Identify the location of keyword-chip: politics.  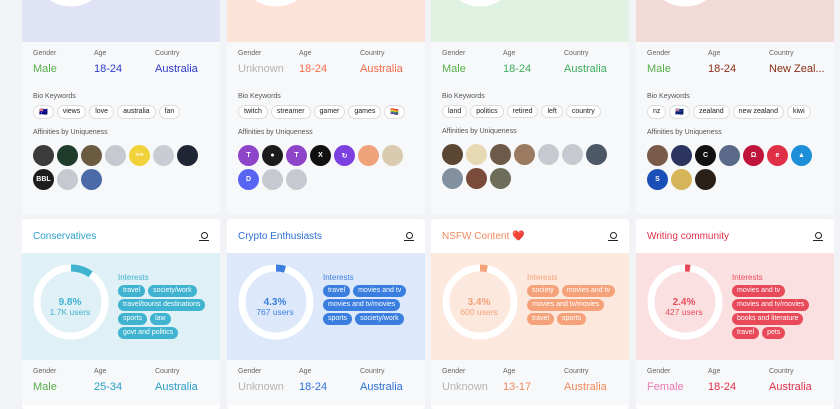
(487, 111).